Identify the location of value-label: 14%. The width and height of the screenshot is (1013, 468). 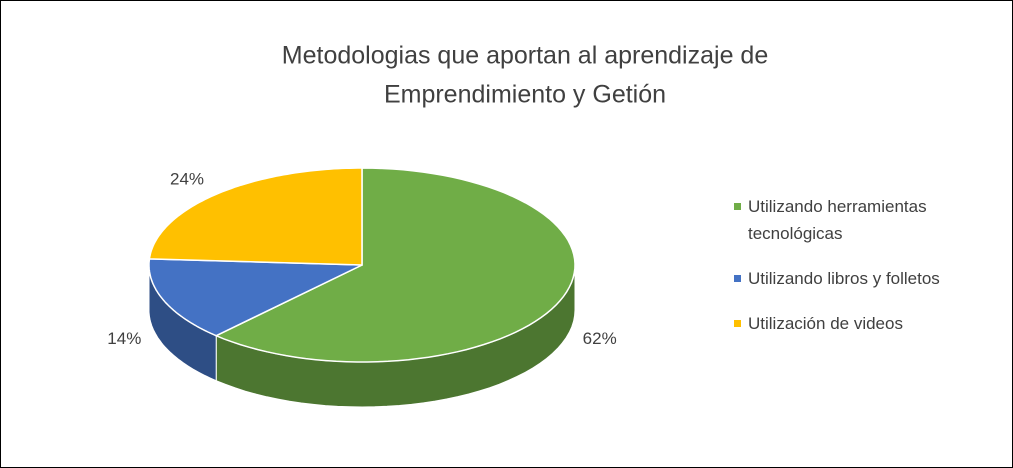
(124, 338).